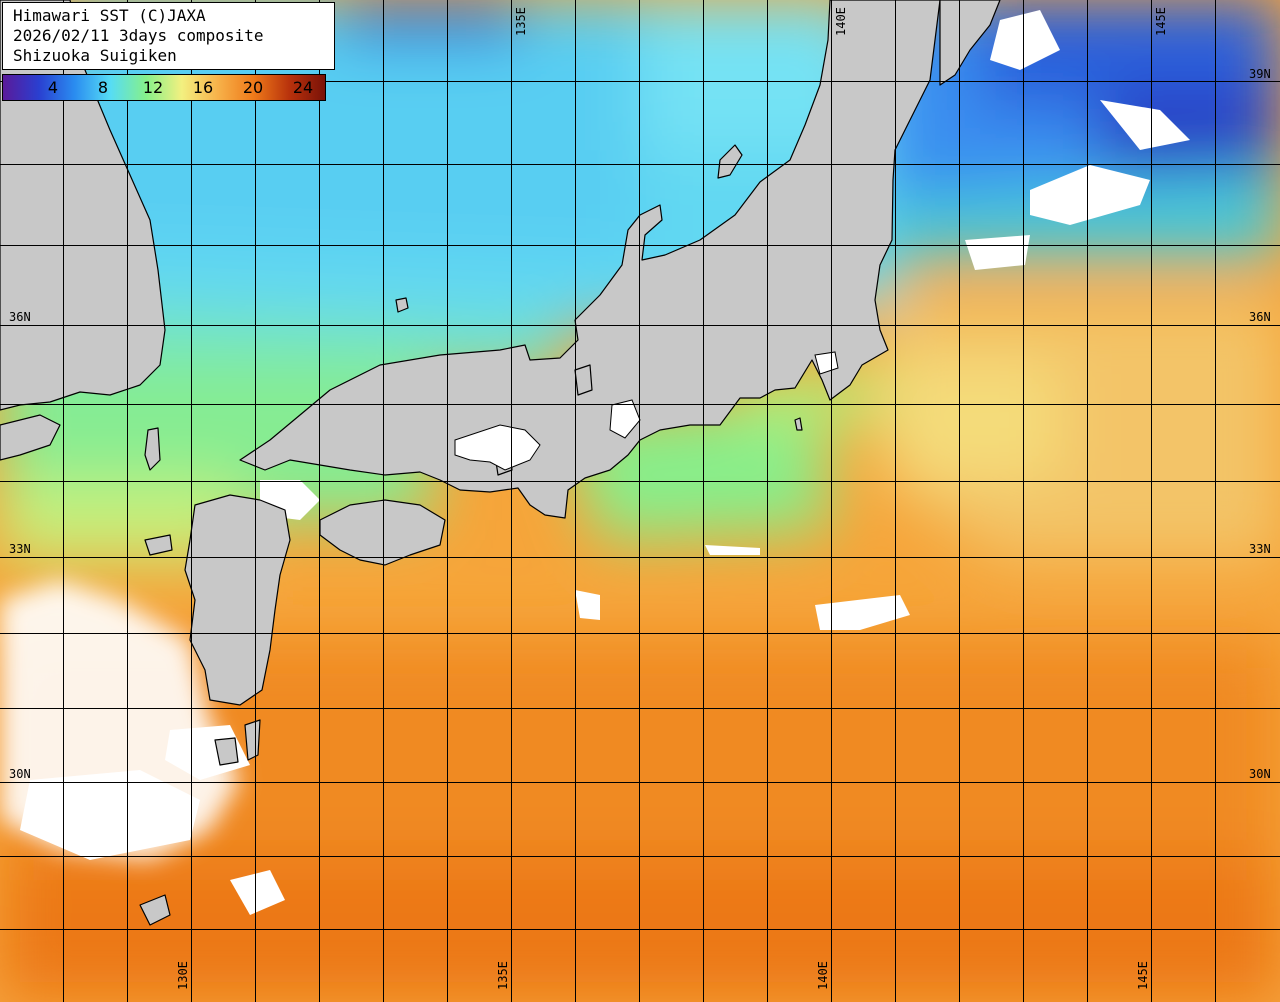  What do you see at coordinates (153, 87) in the screenshot?
I see `legend-label-12: 12` at bounding box center [153, 87].